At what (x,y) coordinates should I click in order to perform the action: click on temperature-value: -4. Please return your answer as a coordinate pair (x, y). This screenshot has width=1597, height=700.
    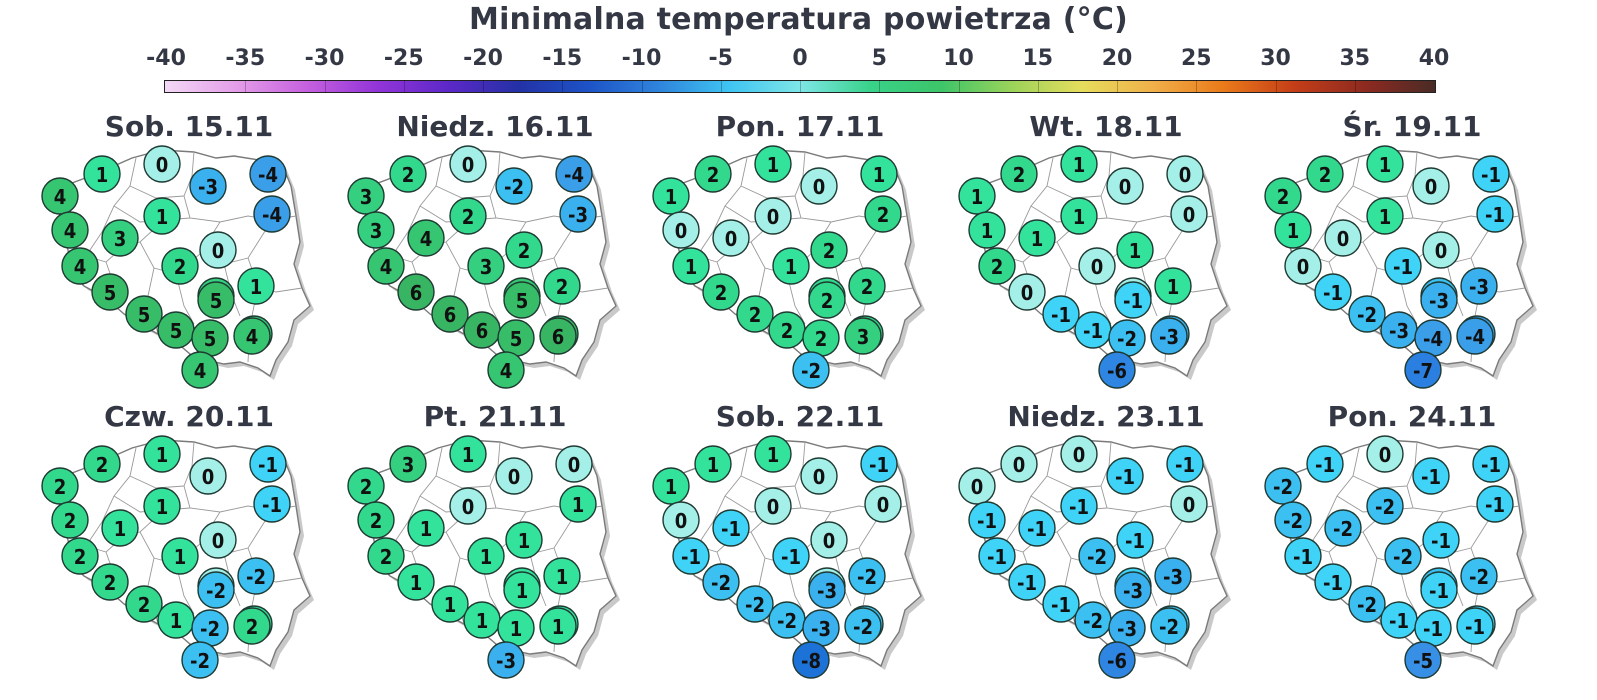
    Looking at the image, I should click on (1433, 339).